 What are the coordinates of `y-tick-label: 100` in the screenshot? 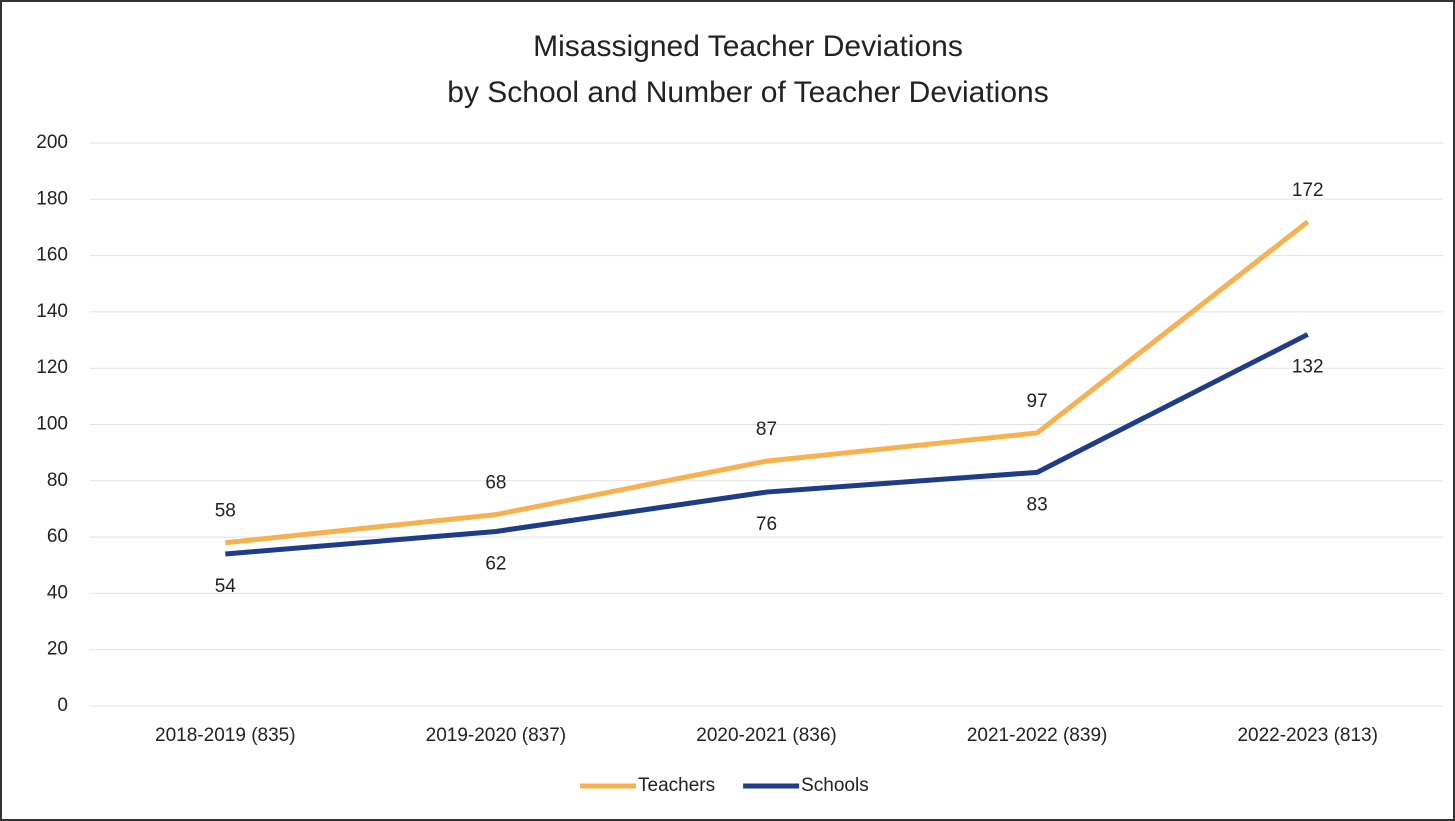 It's located at (52, 424).